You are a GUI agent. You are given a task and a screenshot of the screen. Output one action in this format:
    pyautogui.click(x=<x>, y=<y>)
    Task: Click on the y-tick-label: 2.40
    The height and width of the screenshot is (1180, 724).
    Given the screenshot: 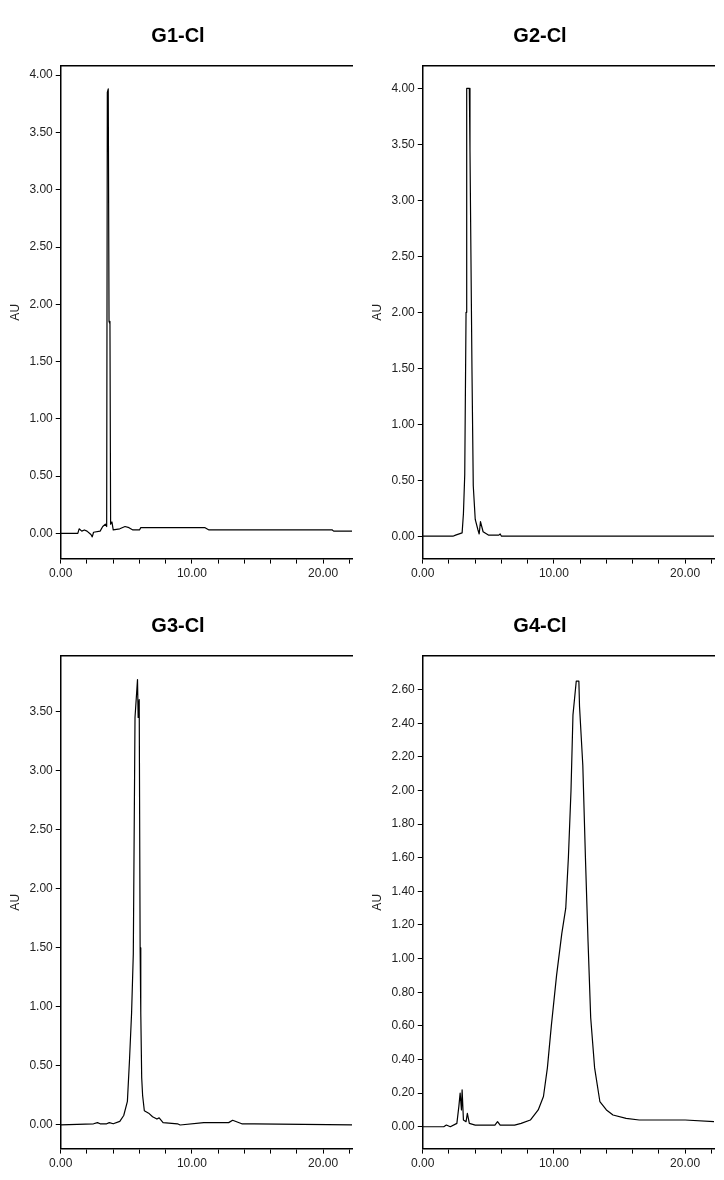 What is the action you would take?
    pyautogui.click(x=403, y=722)
    